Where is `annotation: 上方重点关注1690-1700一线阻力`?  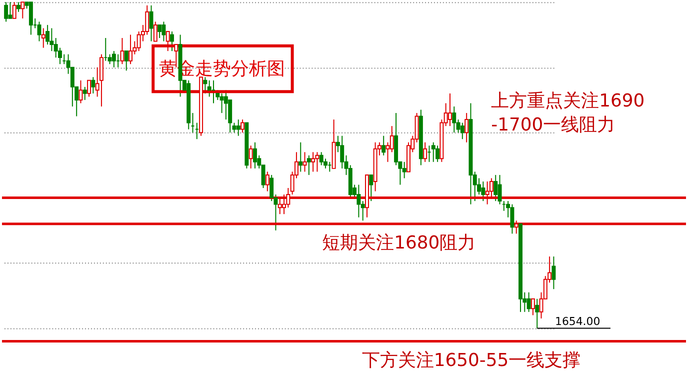 annotation: 上方重点关注1690-1700一线阻力 is located at coordinates (568, 113).